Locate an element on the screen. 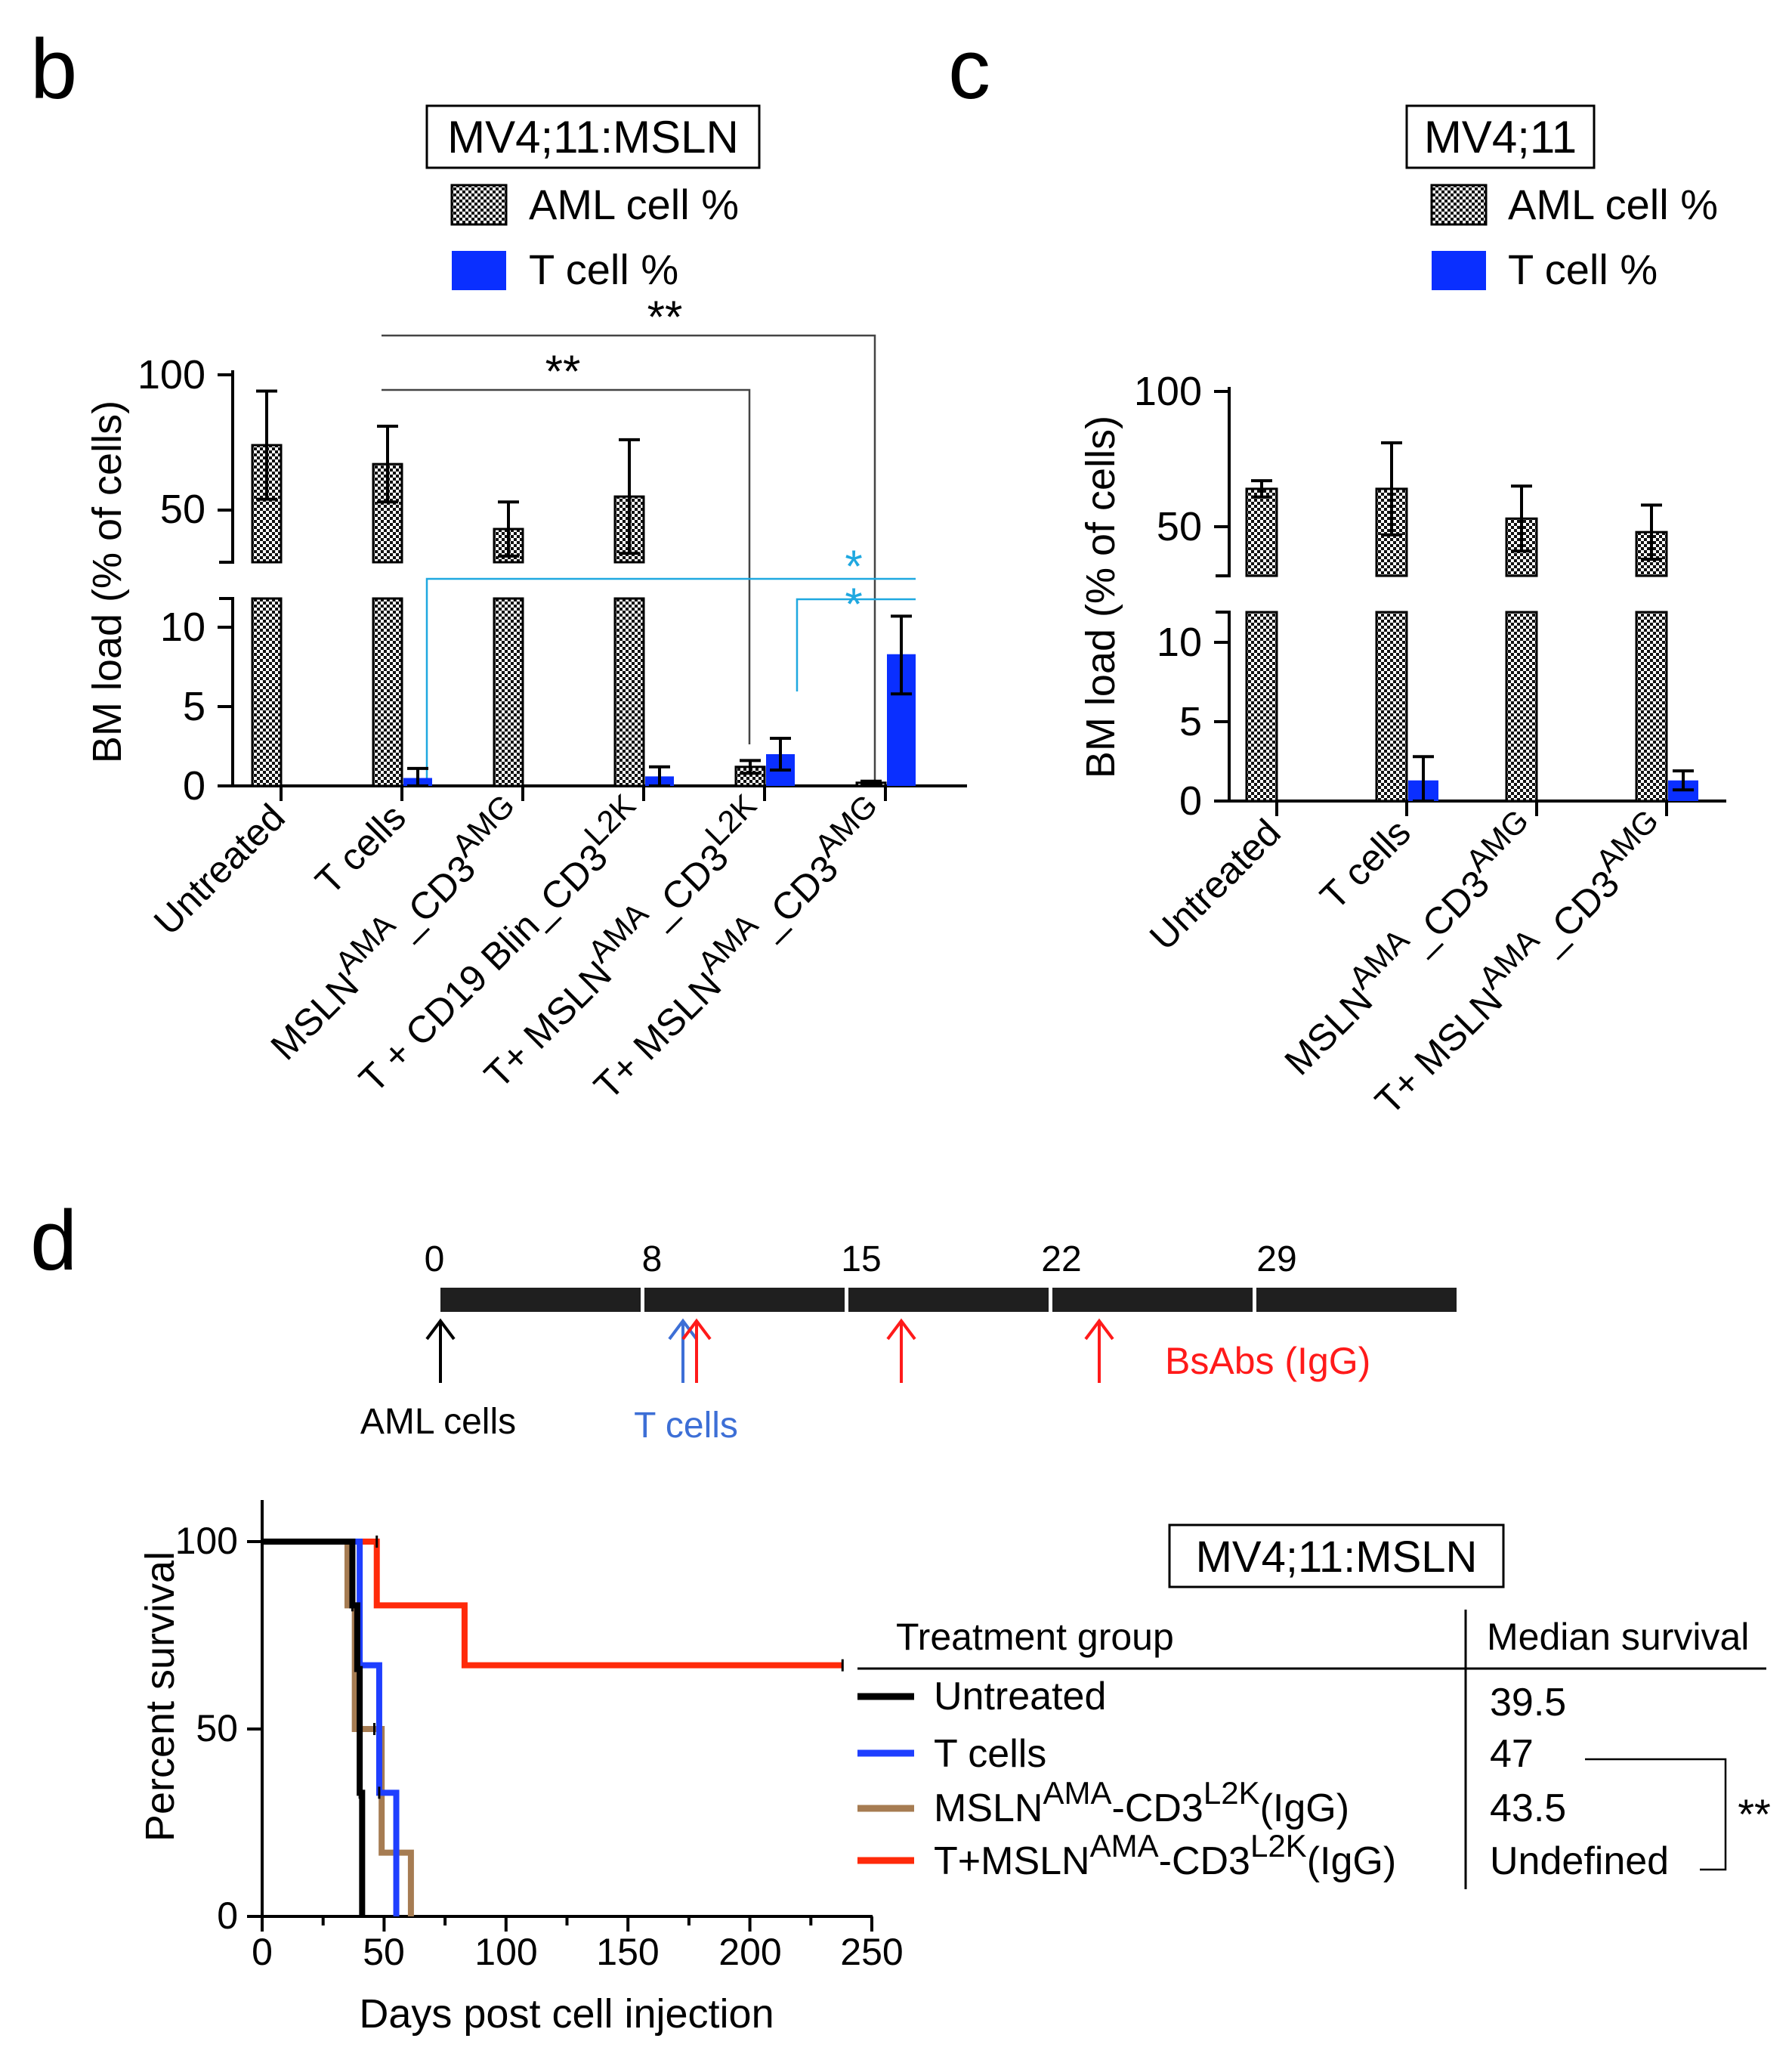  table-sig: ** is located at coordinates (1754, 1814).